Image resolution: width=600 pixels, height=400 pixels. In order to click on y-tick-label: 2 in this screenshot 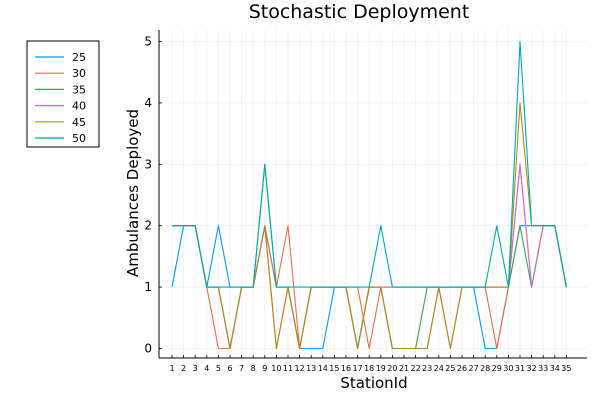, I will do `click(148, 226)`.